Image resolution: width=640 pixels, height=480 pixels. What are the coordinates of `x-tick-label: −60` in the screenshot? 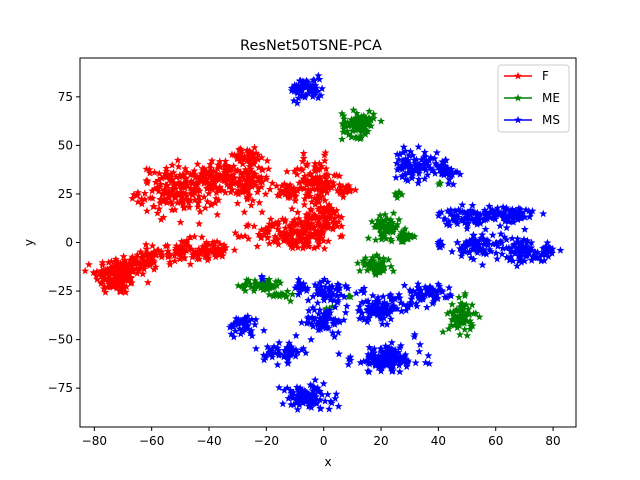 It's located at (151, 441).